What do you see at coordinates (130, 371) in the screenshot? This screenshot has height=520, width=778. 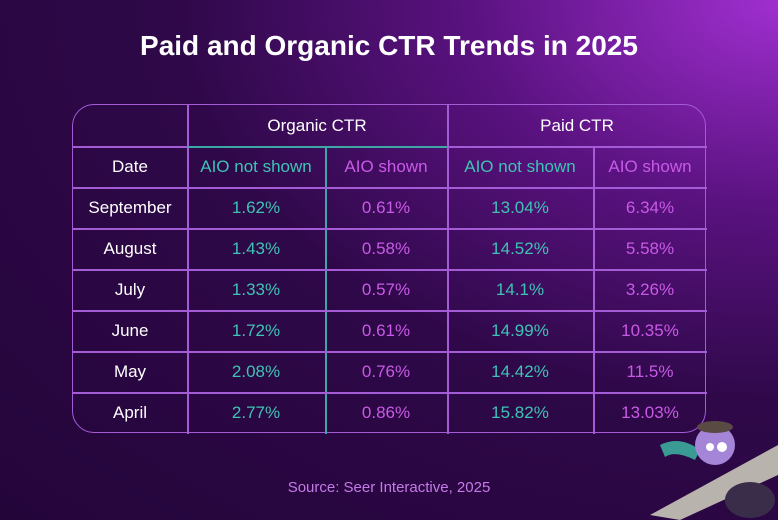 I see `row-label: May` at bounding box center [130, 371].